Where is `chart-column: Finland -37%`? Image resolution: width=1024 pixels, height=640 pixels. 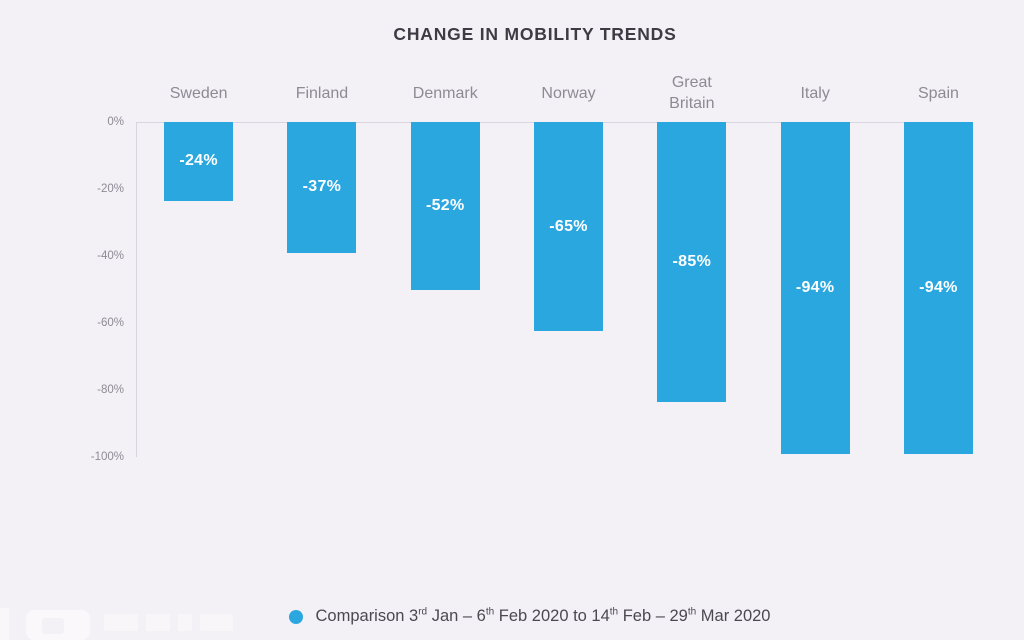 chart-column: Finland -37% is located at coordinates (321, 159).